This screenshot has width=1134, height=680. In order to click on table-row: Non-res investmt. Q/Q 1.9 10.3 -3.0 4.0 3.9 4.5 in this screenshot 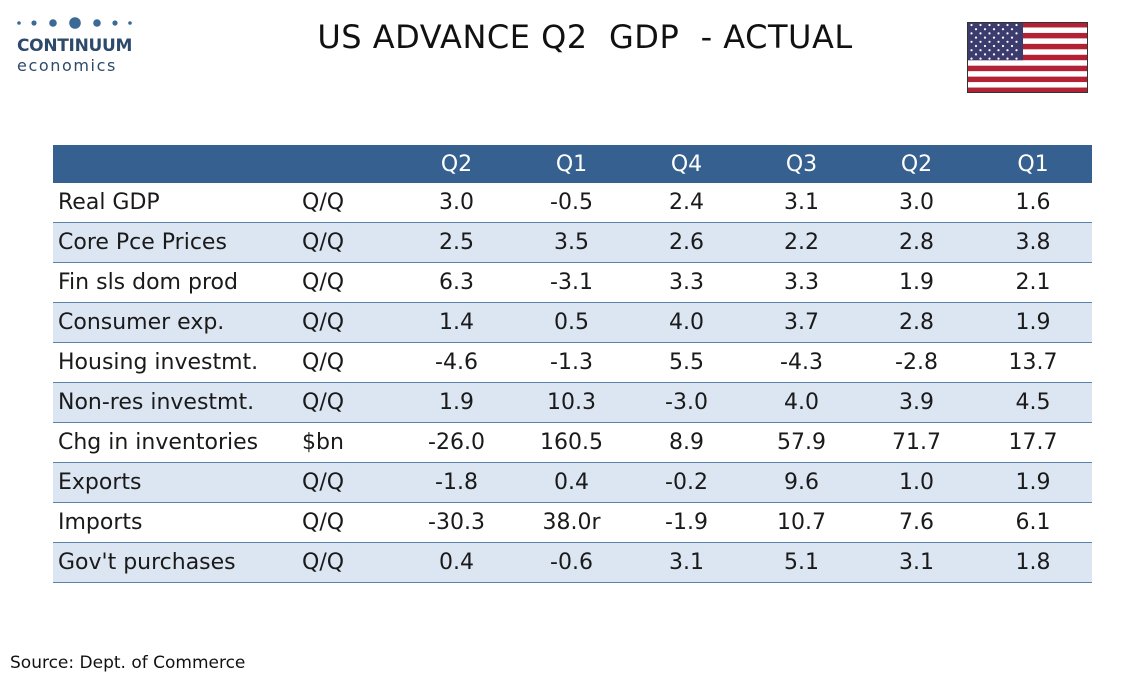, I will do `click(572, 402)`.